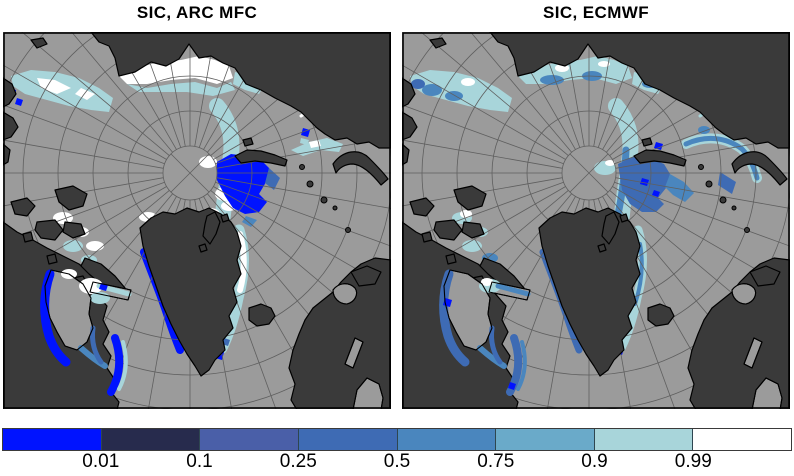 This screenshot has height=476, width=794. Describe the element at coordinates (594, 461) in the screenshot. I see `colorbar-tick-0.9: 0.9` at that location.